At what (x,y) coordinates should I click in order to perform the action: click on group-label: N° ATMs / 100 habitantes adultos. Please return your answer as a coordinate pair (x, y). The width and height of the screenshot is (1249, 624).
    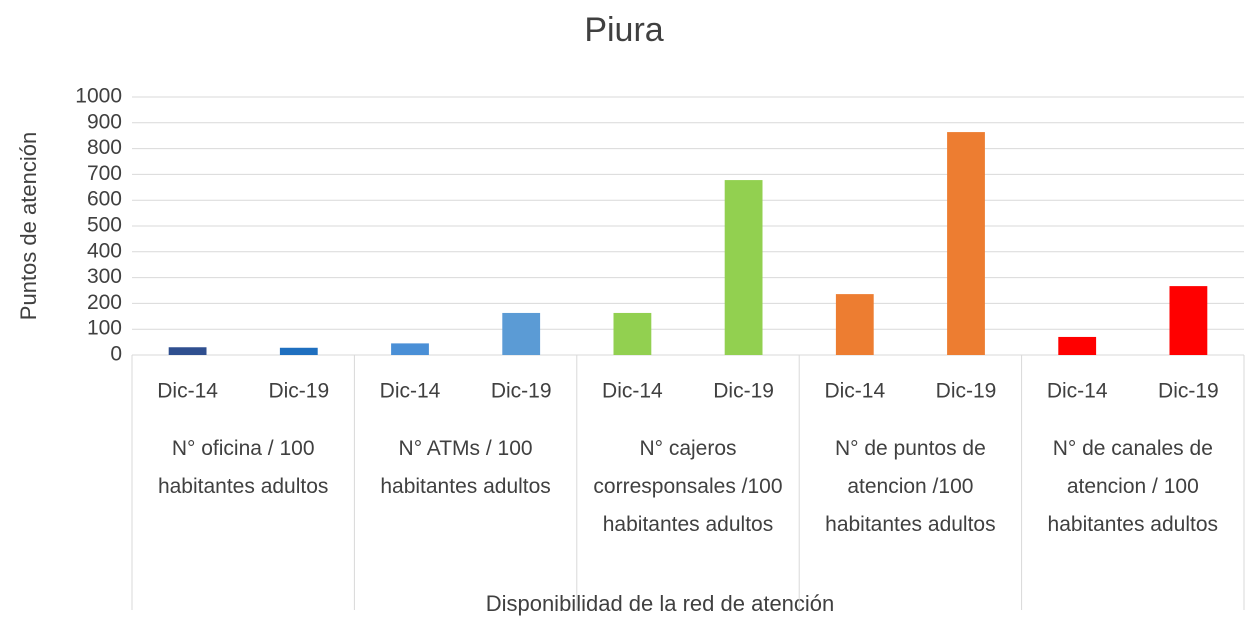
    Looking at the image, I should click on (465, 467).